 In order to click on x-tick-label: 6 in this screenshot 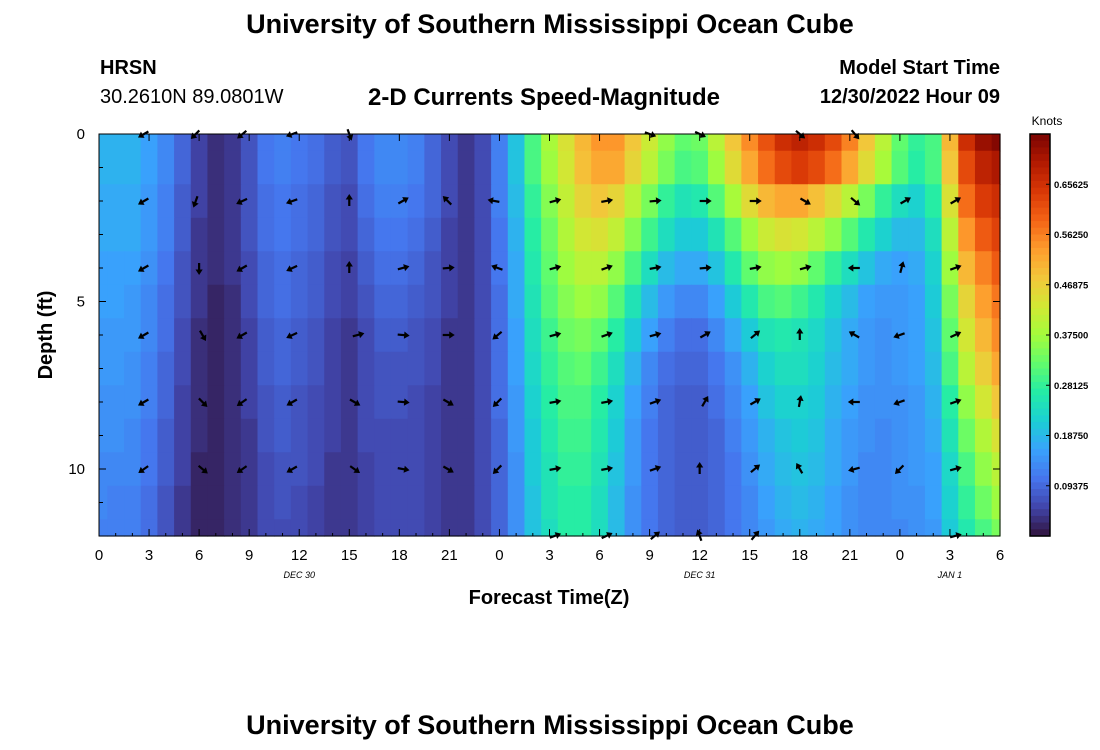, I will do `click(1000, 555)`.